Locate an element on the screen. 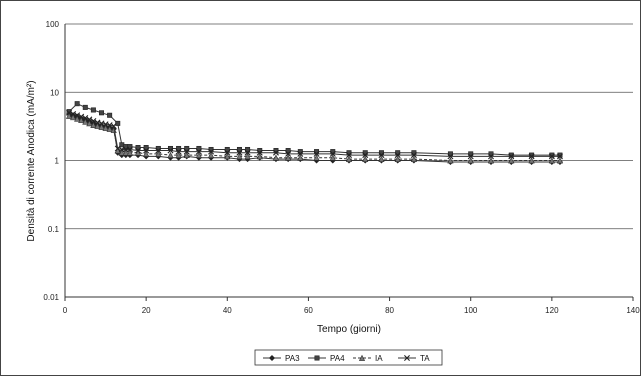 The image size is (641, 377). x-tick-label: 120 is located at coordinates (552, 310).